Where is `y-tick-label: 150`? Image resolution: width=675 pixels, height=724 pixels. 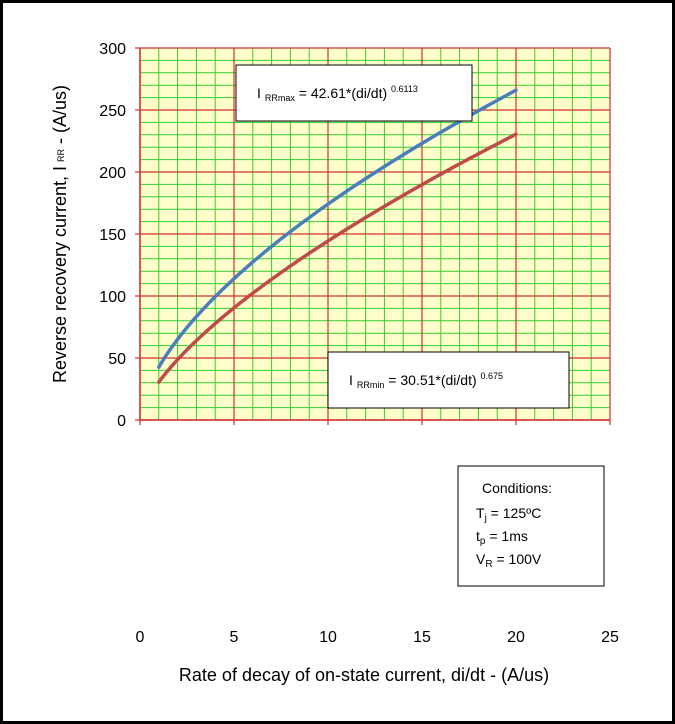
y-tick-label: 150 is located at coordinates (112, 235).